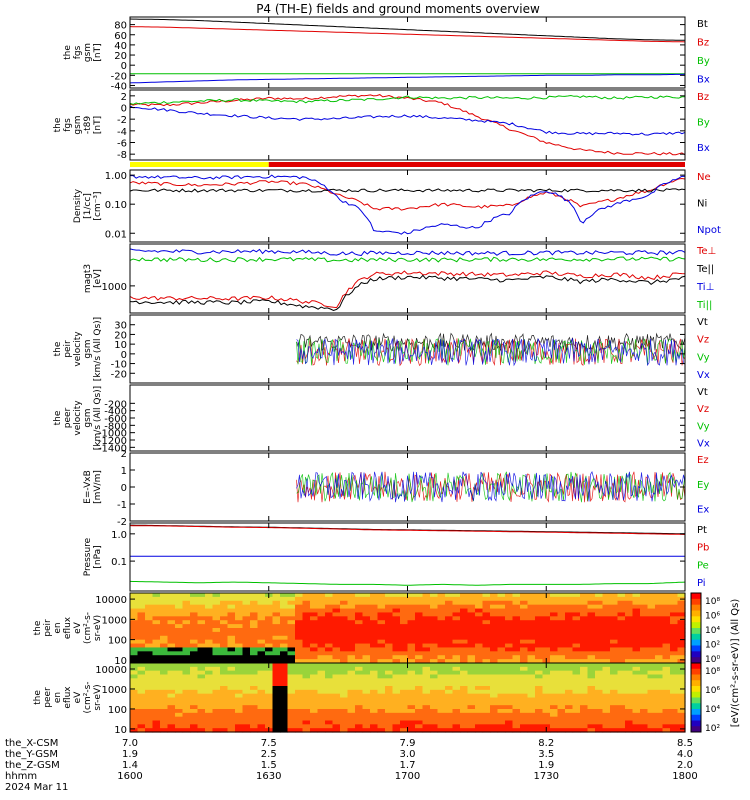  I want to click on y-tick-label: 10, so click(120, 730).